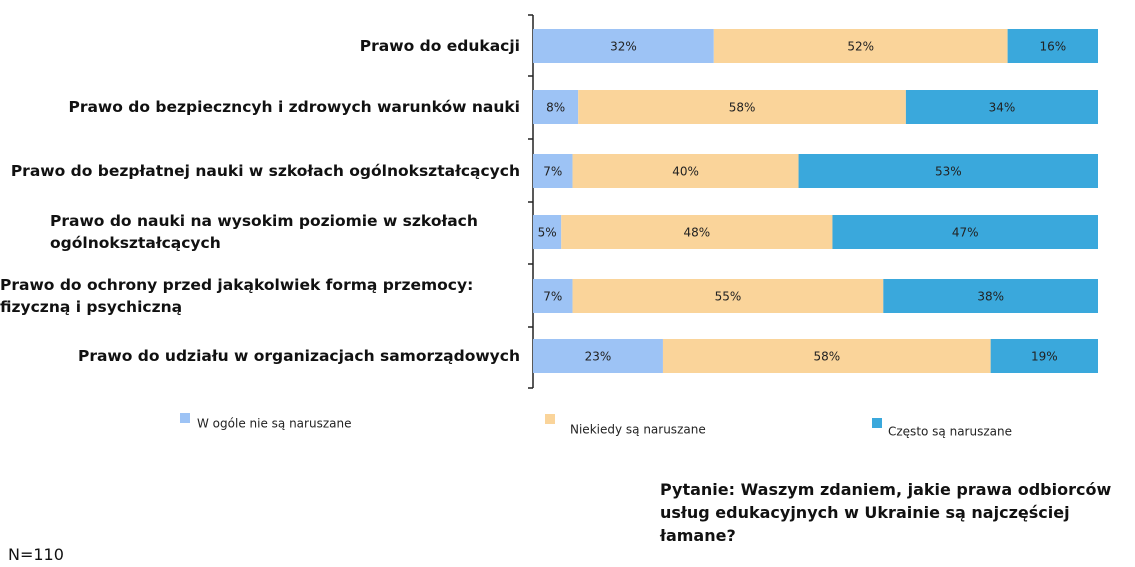 The width and height of the screenshot is (1135, 567). I want to click on value-label: 47%, so click(965, 233).